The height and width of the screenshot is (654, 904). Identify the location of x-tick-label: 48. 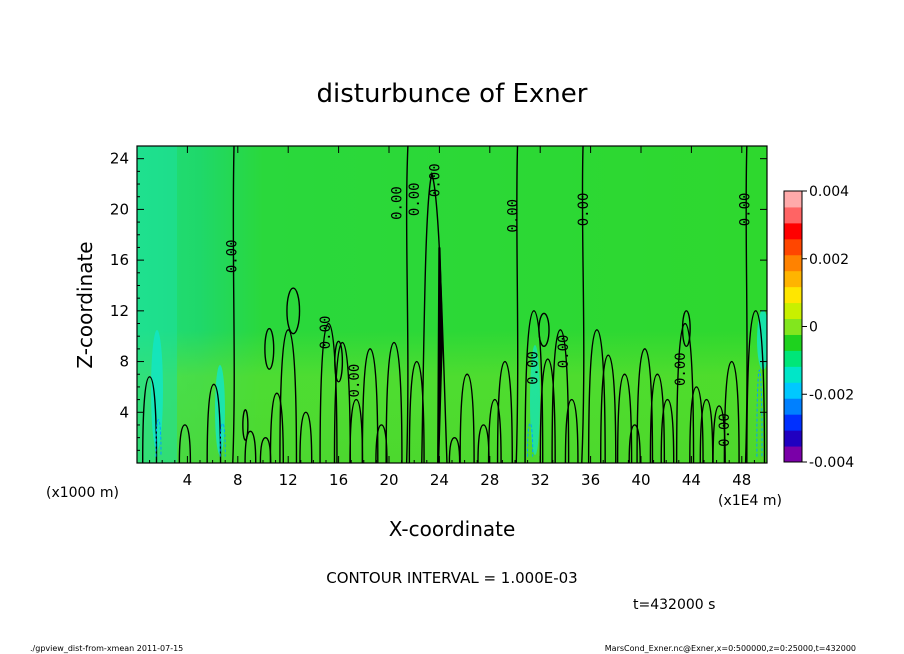
(741, 480).